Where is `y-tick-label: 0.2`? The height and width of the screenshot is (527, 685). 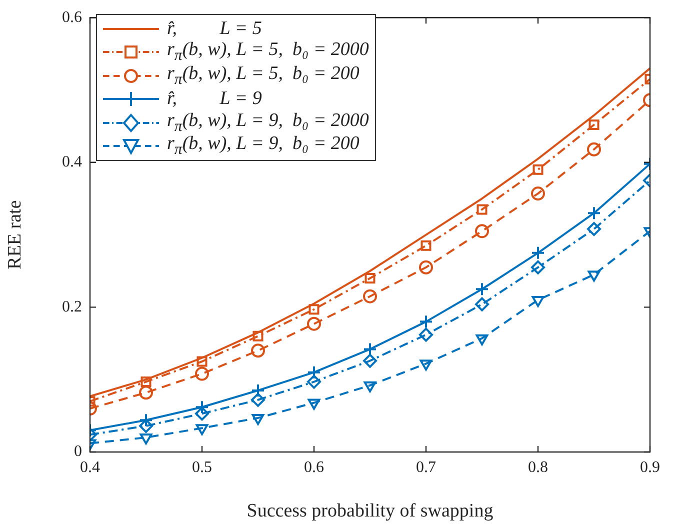
y-tick-label: 0.2 is located at coordinates (72, 307).